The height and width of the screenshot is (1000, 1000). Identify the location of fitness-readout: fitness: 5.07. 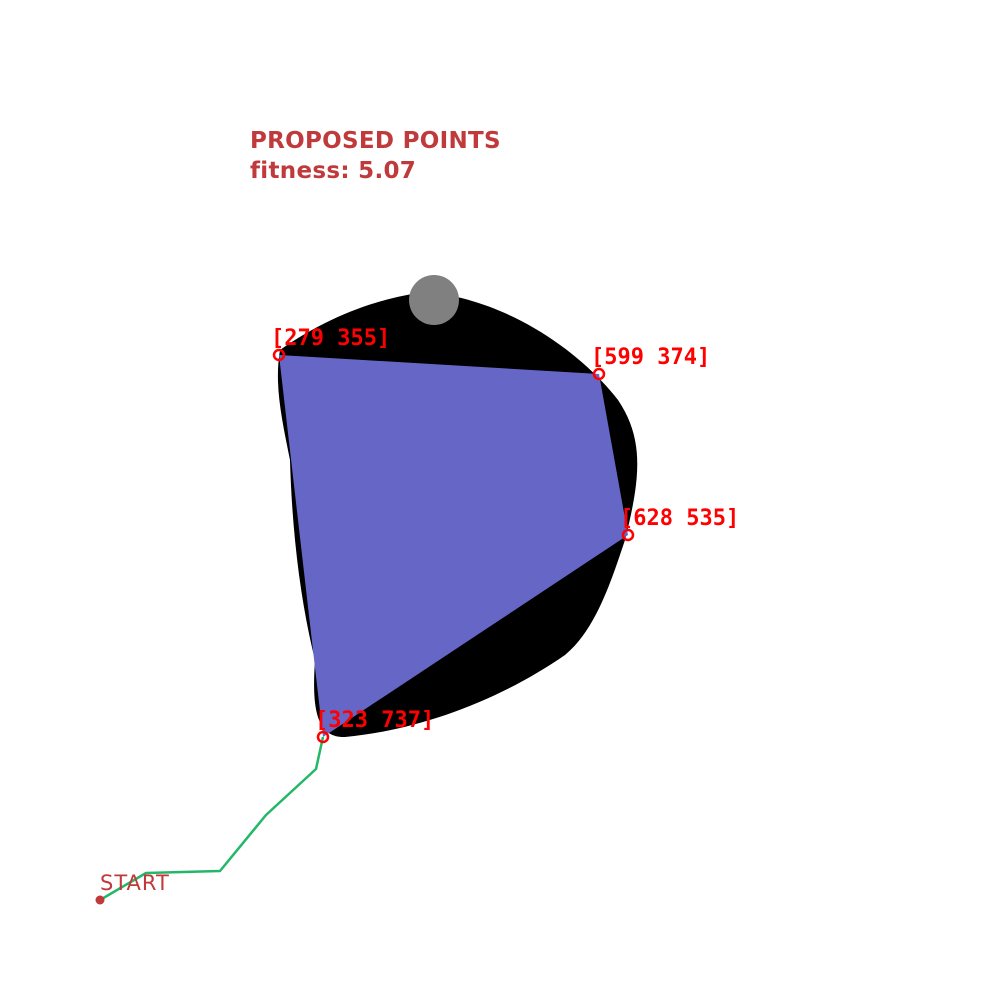
(333, 171).